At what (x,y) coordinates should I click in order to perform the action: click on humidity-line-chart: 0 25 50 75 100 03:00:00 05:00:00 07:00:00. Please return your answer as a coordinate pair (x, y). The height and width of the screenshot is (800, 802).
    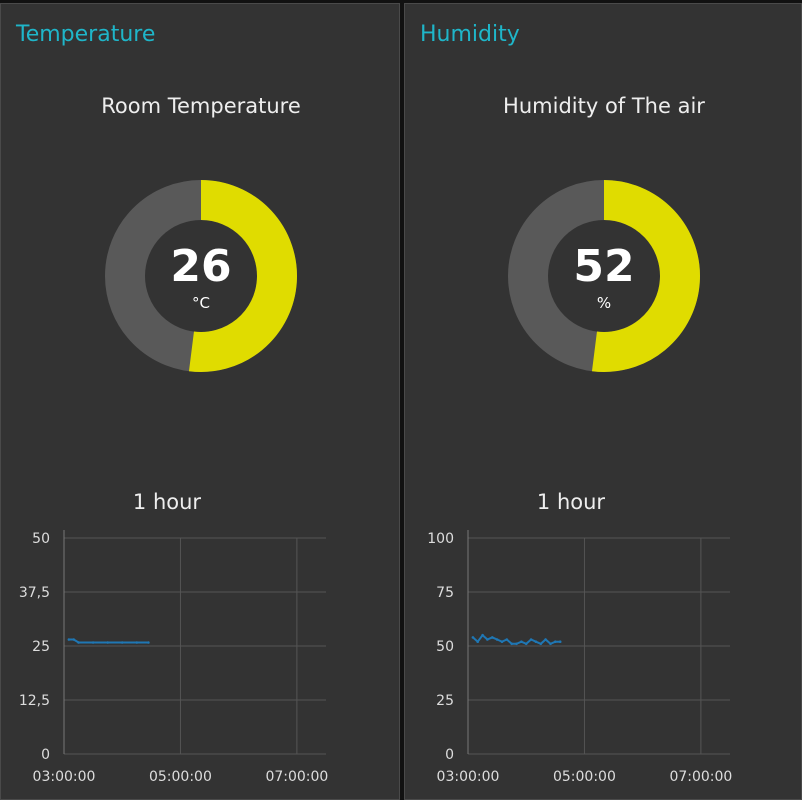
    Looking at the image, I should click on (579, 657).